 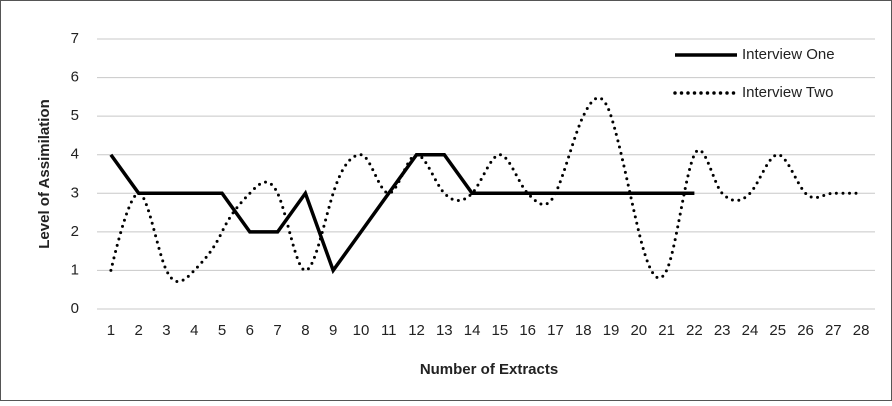 I want to click on x-tick-label: 11, so click(x=389, y=330).